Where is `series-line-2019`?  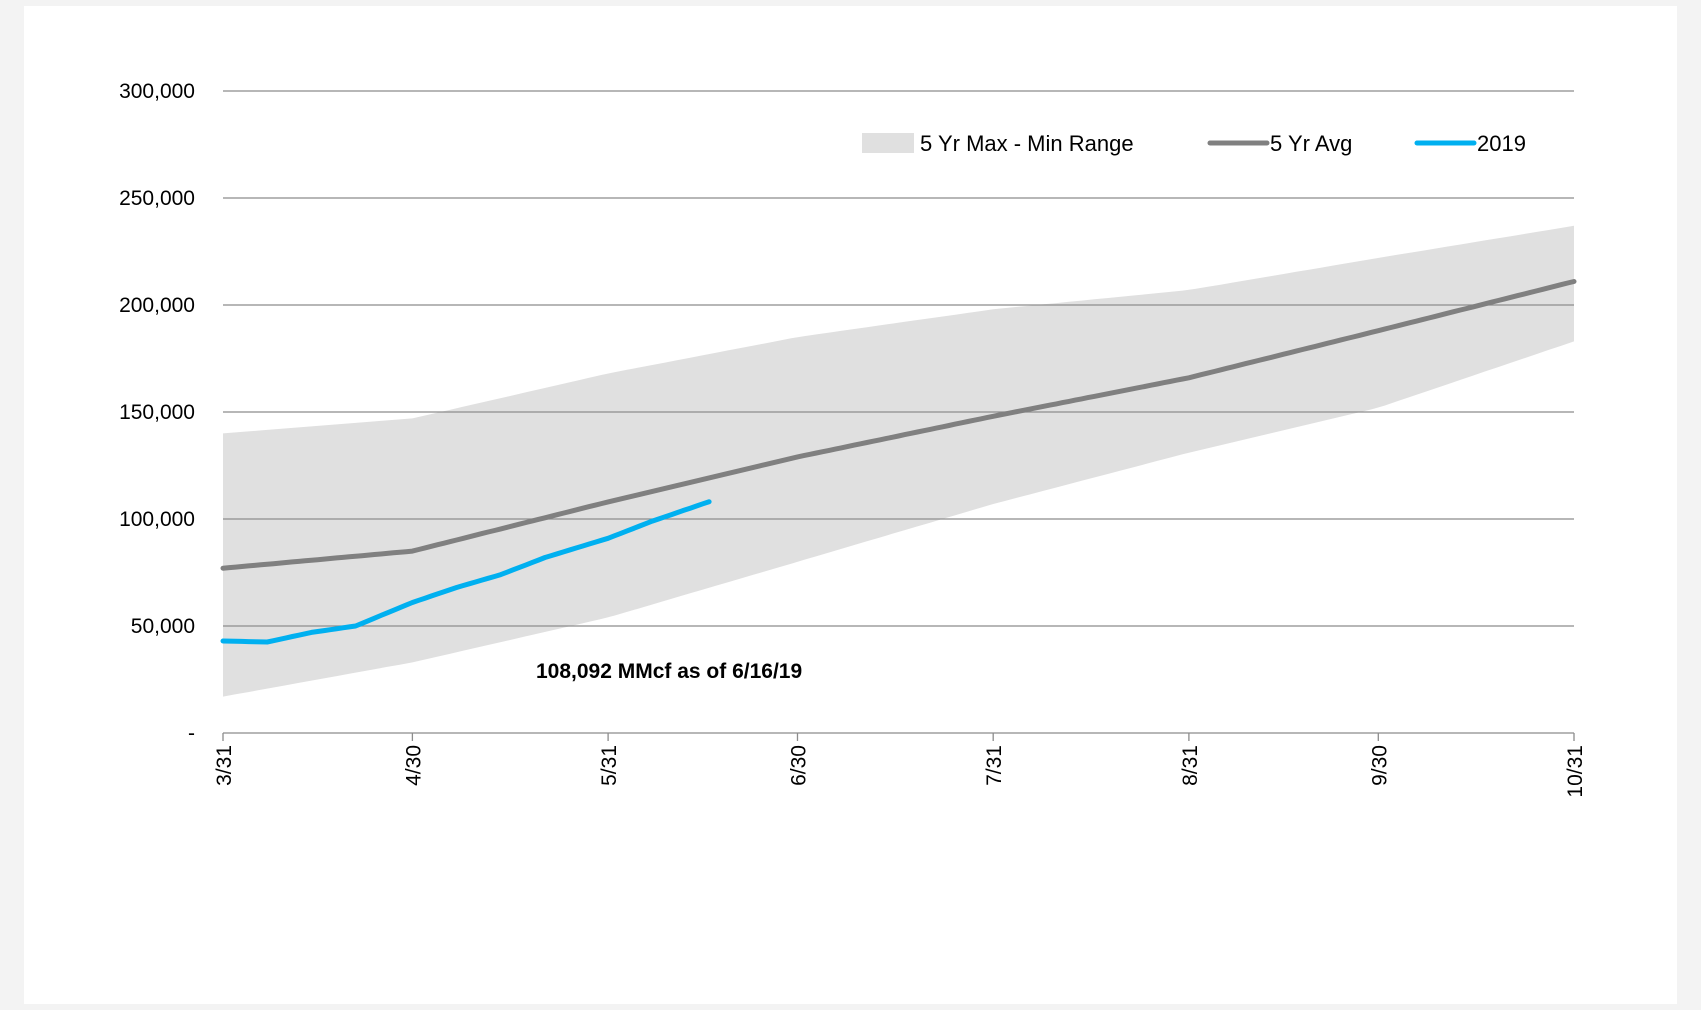
series-line-2019 is located at coordinates (466, 572).